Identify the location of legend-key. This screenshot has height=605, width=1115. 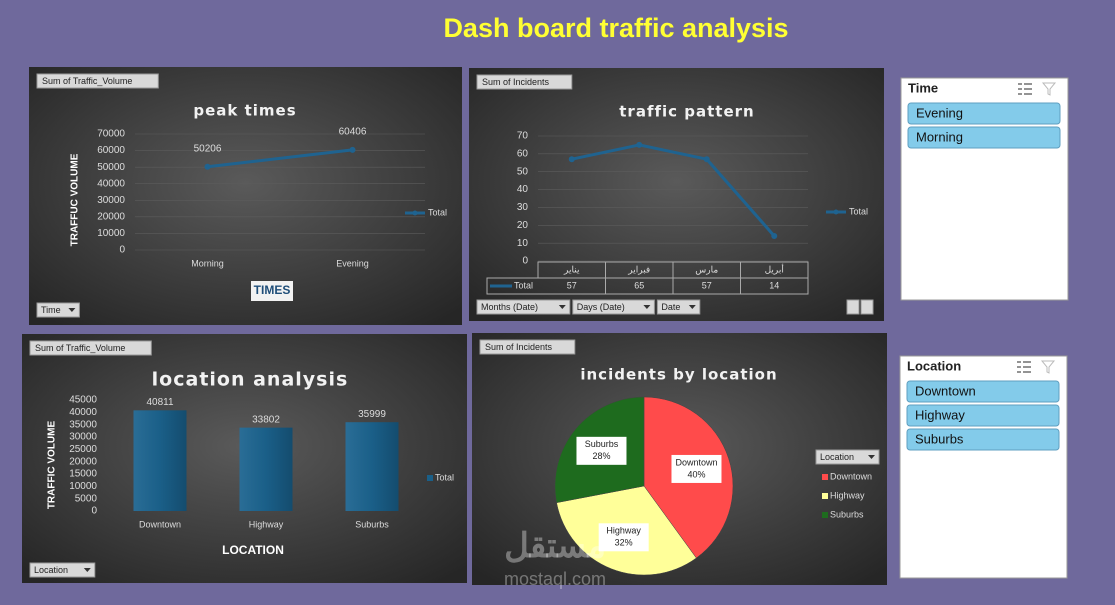
(430, 478).